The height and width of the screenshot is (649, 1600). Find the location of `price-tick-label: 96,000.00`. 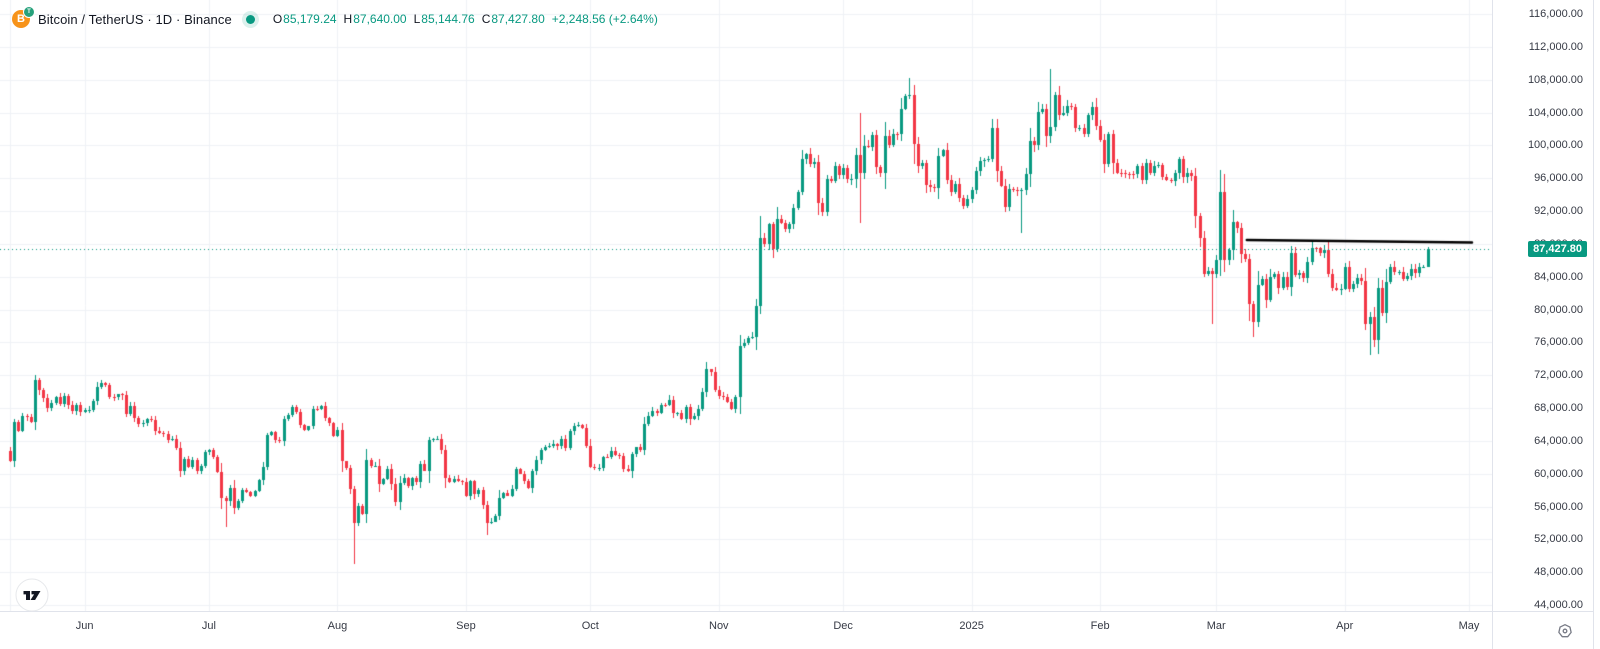

price-tick-label: 96,000.00 is located at coordinates (1558, 178).